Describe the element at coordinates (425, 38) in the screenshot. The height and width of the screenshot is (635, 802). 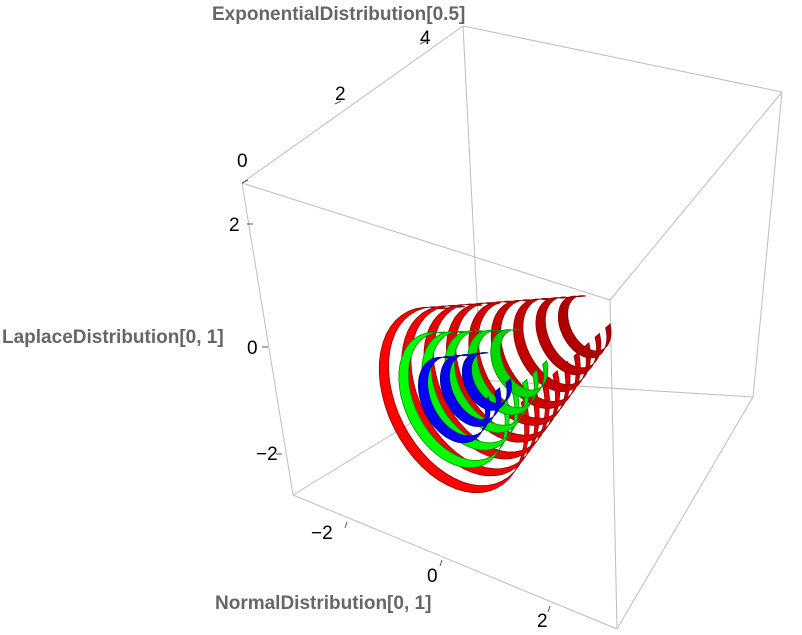
I see `z-tick-label: 4` at that location.